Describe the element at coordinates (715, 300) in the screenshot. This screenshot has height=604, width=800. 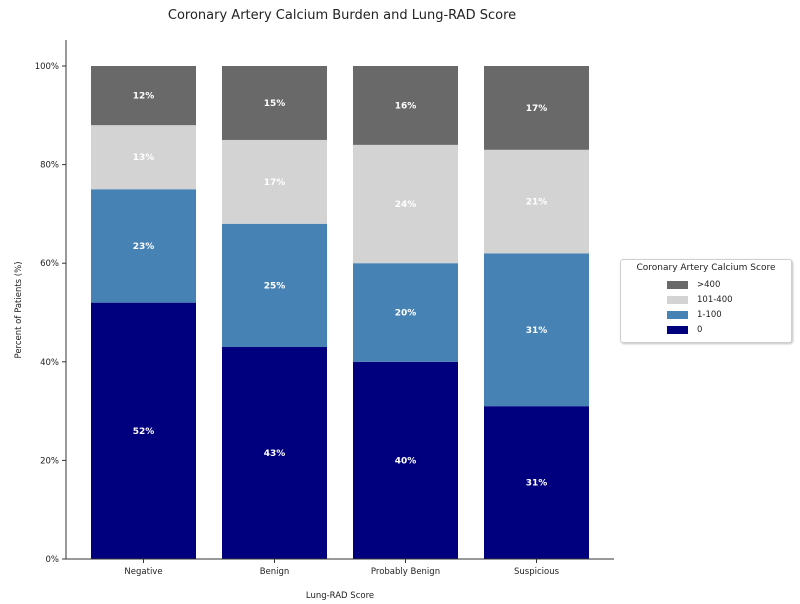
I see `legend-label-101-400: 101-400` at that location.